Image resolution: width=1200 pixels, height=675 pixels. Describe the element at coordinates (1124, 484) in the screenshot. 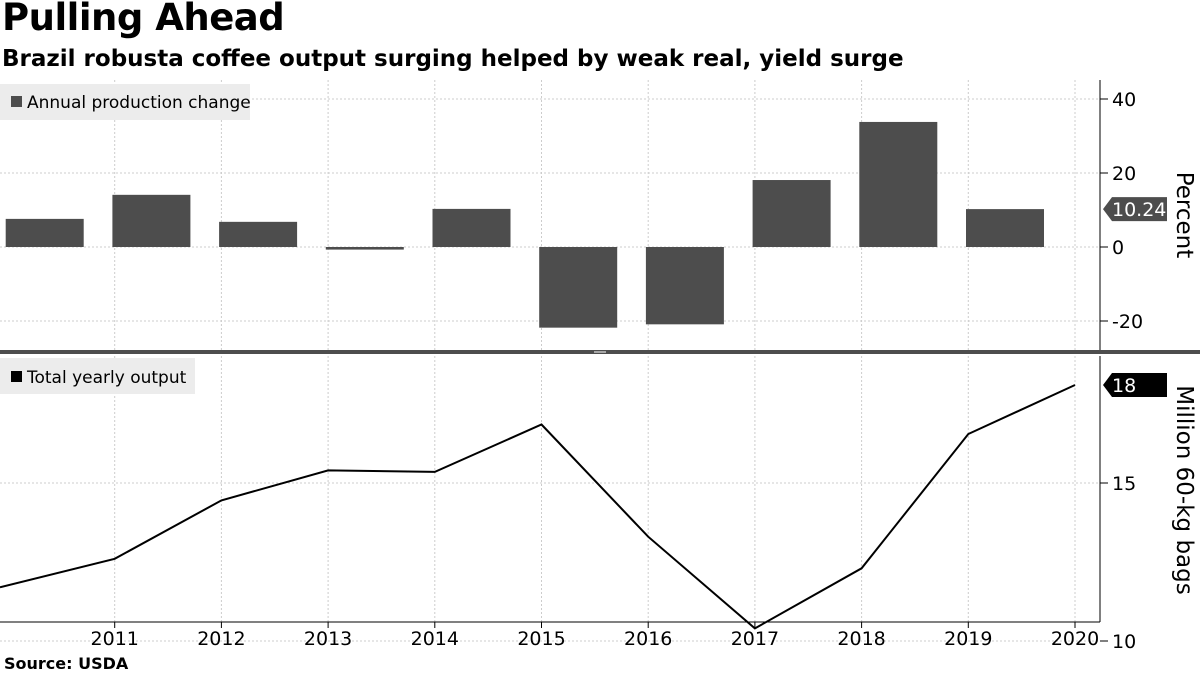

I see `bottom-ytick-label: 15` at that location.